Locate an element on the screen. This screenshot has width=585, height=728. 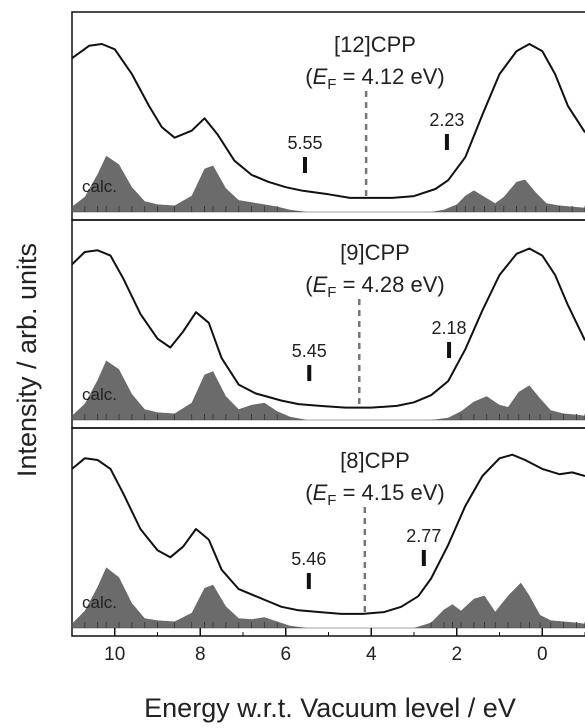
onset-label: 5.45 is located at coordinates (309, 351).